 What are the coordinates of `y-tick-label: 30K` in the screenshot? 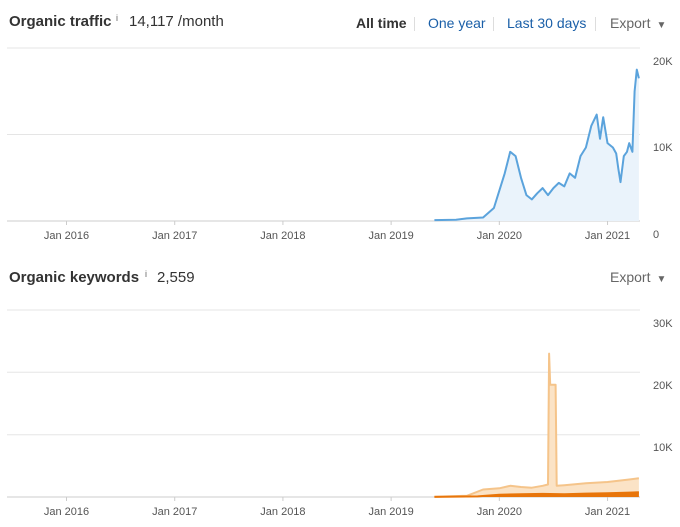 It's located at (663, 324).